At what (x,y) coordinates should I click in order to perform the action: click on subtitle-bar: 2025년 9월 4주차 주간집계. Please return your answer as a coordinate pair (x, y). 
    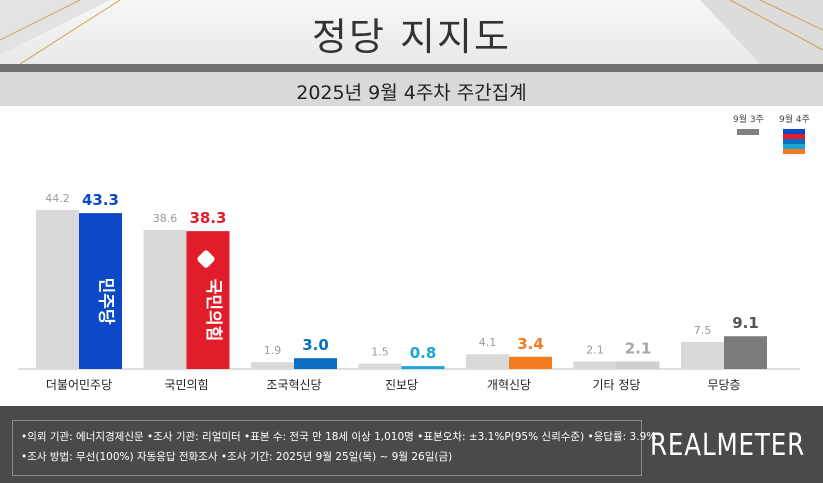
    Looking at the image, I should click on (411, 89).